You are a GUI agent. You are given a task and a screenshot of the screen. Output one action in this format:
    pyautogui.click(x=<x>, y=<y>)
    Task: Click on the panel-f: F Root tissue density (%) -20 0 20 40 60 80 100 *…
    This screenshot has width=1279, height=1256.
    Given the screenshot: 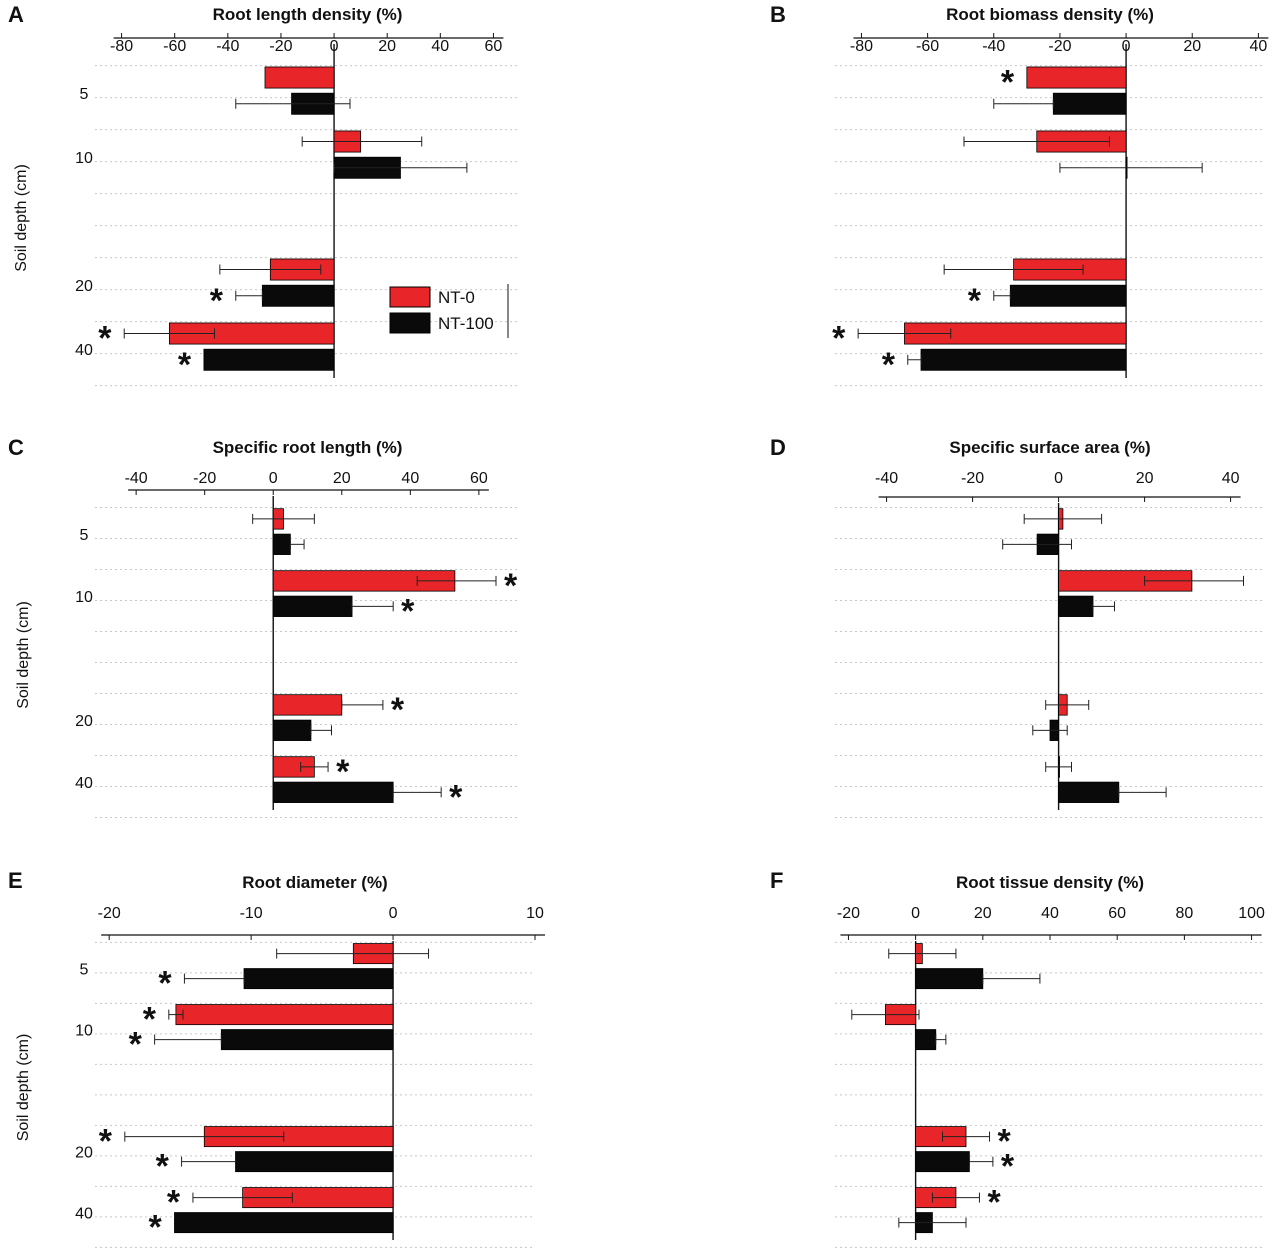 What is the action you would take?
    pyautogui.click(x=1017, y=1058)
    